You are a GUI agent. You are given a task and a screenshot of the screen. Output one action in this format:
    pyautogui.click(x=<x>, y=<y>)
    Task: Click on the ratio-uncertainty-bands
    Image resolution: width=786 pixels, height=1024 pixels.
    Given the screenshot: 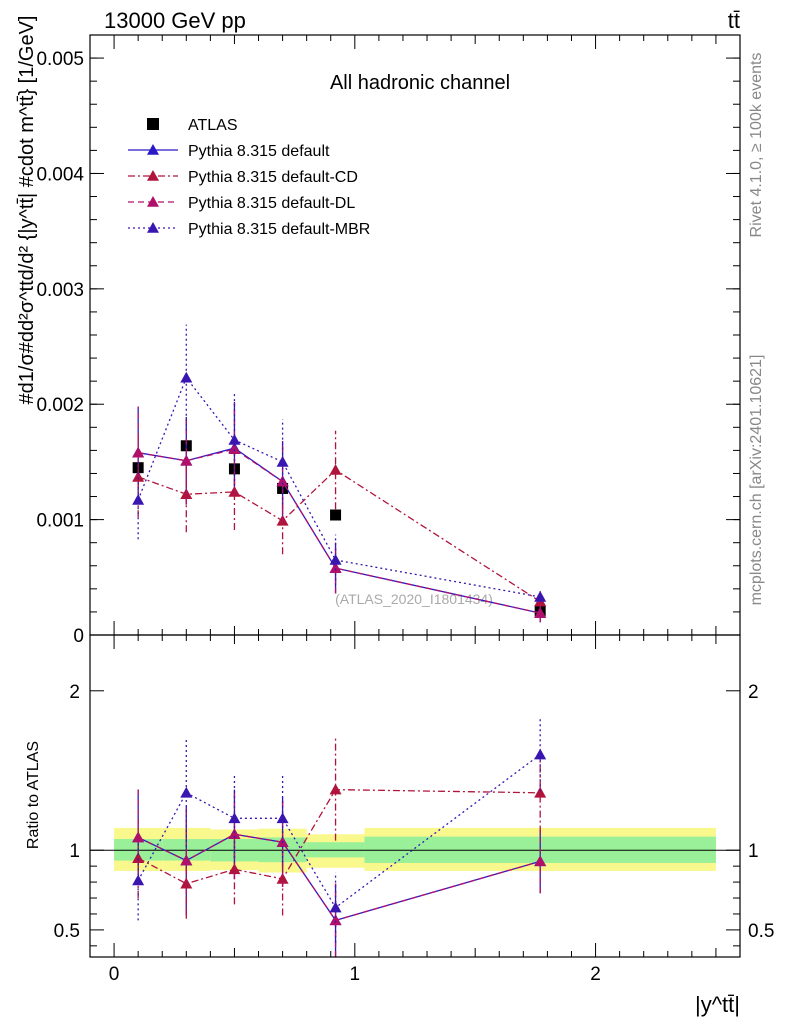 What is the action you would take?
    pyautogui.click(x=415, y=850)
    